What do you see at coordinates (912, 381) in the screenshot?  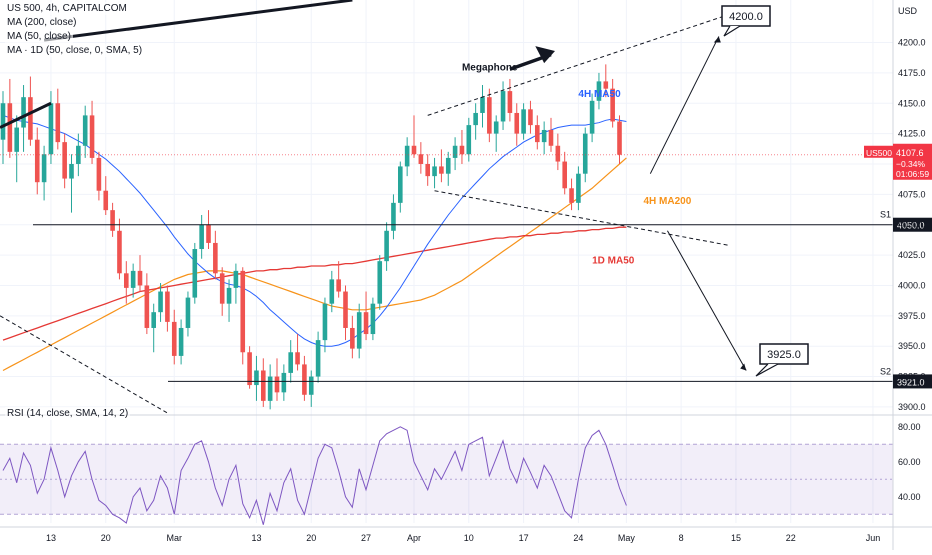 I see `level-badge-s2` at bounding box center [912, 381].